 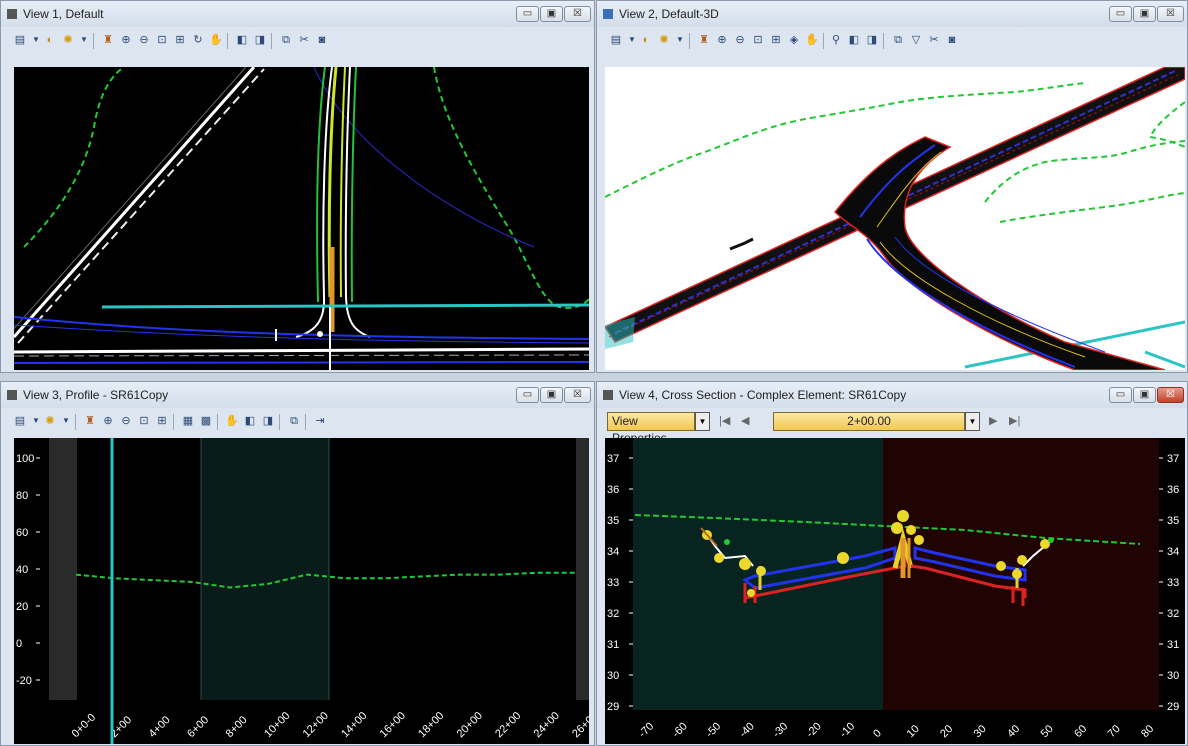 What do you see at coordinates (916, 40) in the screenshot?
I see `filter-icon: ▽` at bounding box center [916, 40].